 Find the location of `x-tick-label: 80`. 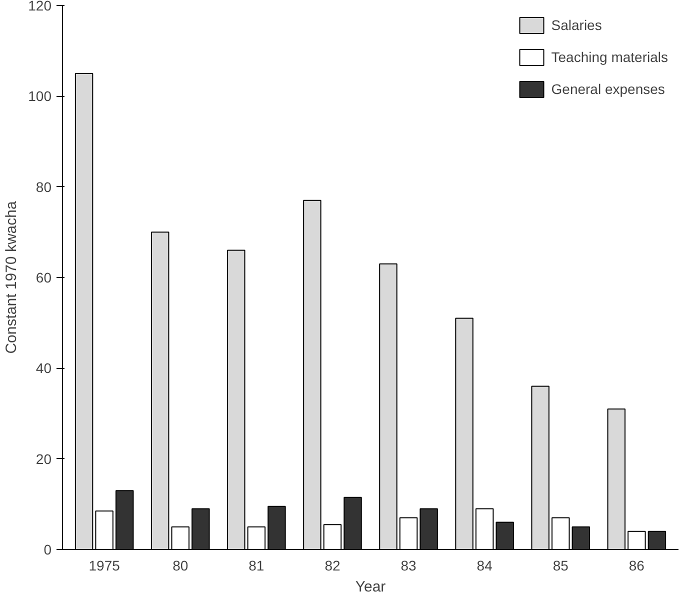

x-tick-label: 80 is located at coordinates (180, 566).